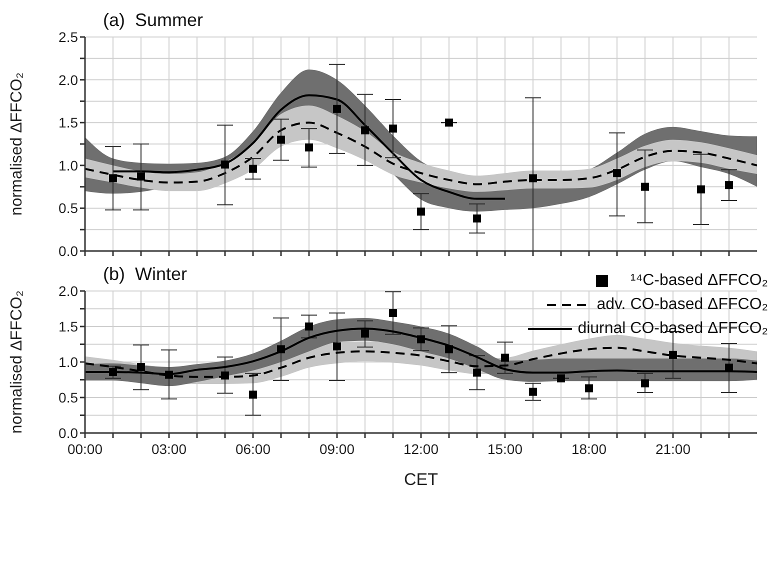 The image size is (772, 571). I want to click on x-tick-label: 12:00, so click(421, 449).